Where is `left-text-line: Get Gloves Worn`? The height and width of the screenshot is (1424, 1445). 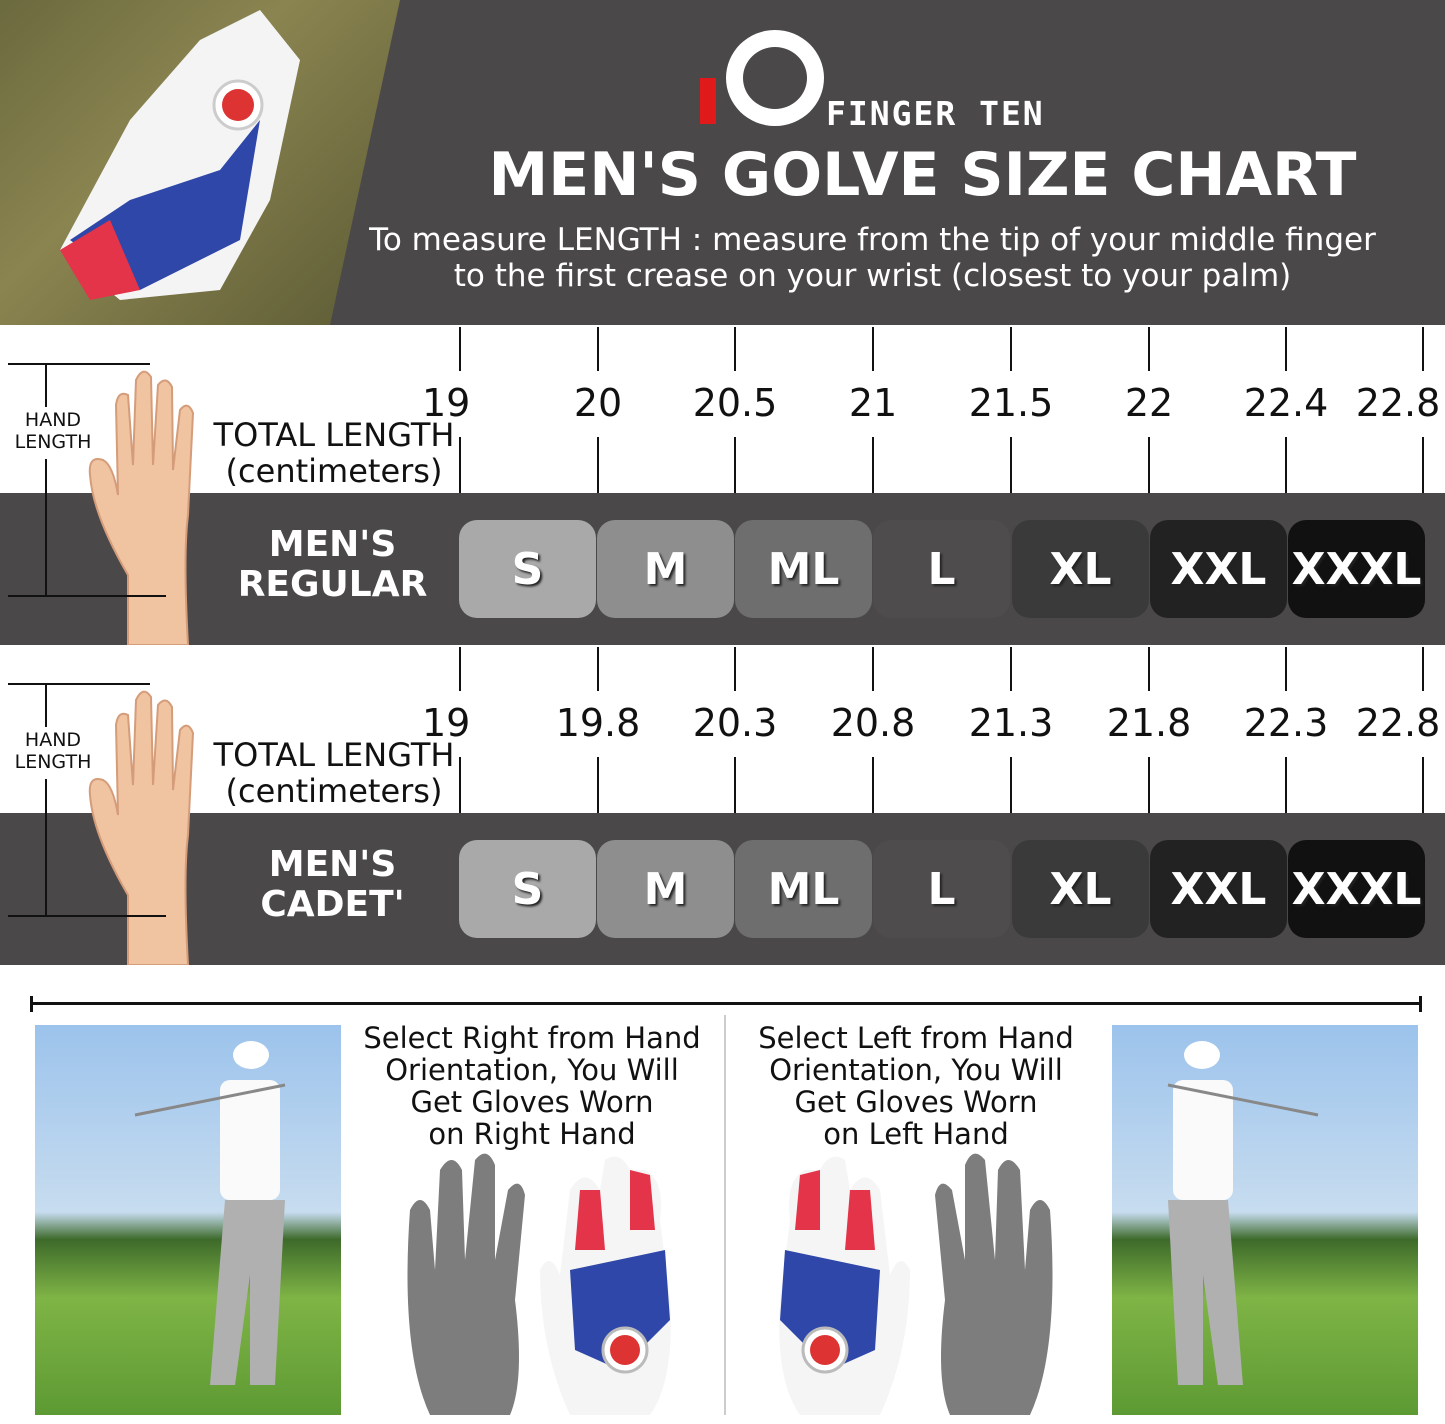
left-text-line: Get Gloves Worn is located at coordinates (916, 1102).